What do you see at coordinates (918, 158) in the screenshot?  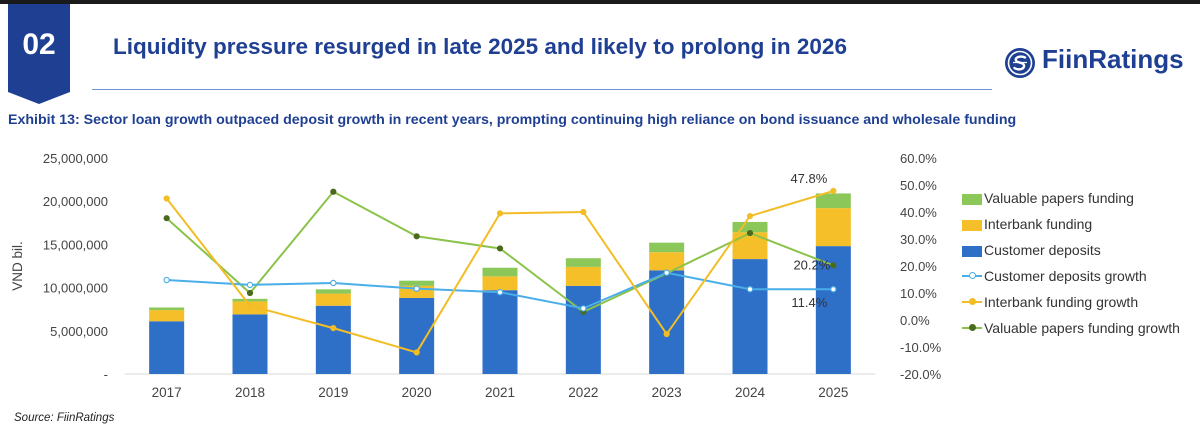 I see `y2-tick-label: 60.0%` at bounding box center [918, 158].